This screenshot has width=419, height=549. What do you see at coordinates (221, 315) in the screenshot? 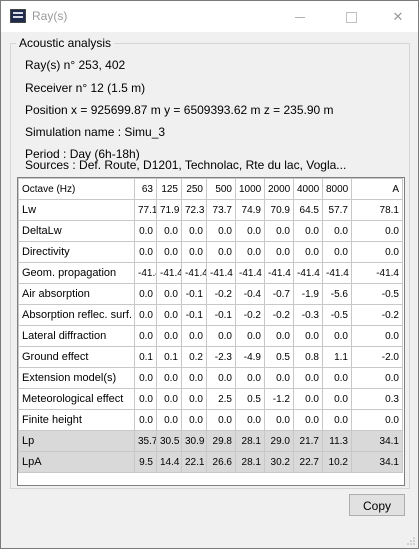
I see `table-cell: -0.1` at bounding box center [221, 315].